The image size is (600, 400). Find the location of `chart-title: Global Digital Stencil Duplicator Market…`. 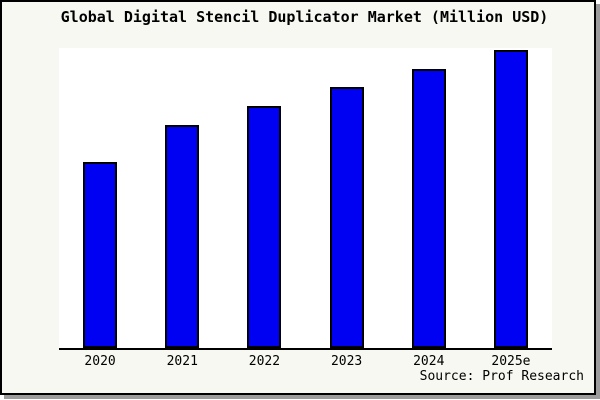

chart-title: Global Digital Stencil Duplicator Market… is located at coordinates (304, 17).